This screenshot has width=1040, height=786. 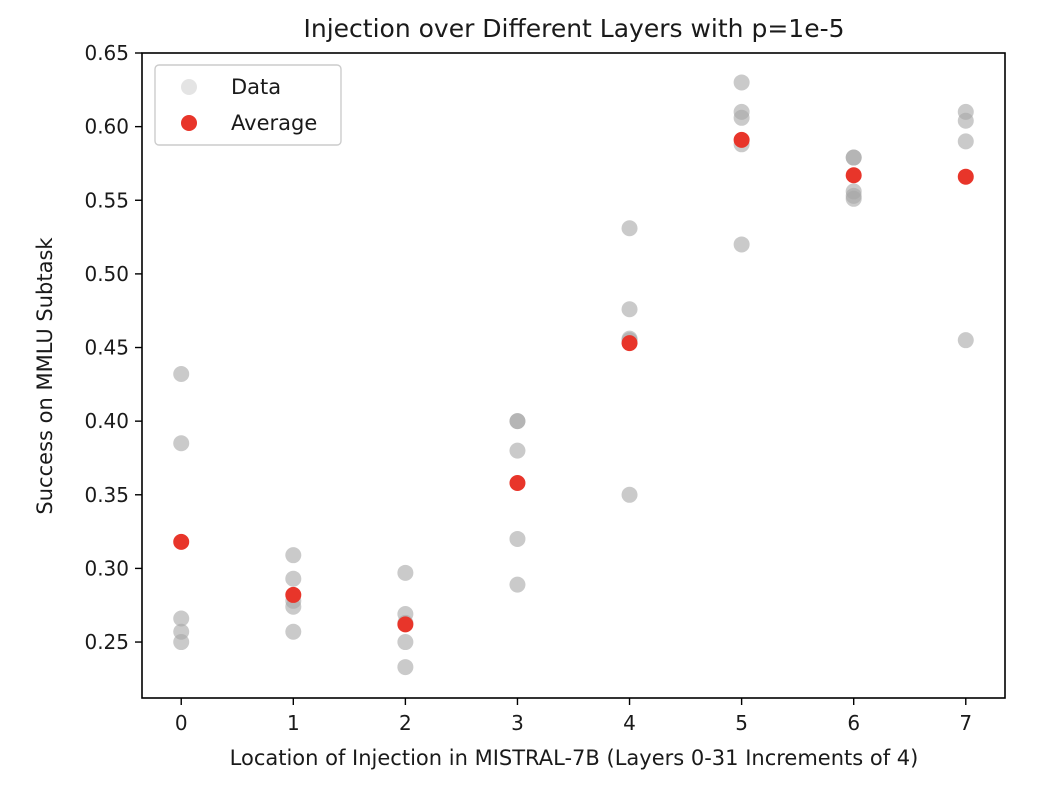 What do you see at coordinates (106, 642) in the screenshot?
I see `y-tick-label: 0.25` at bounding box center [106, 642].